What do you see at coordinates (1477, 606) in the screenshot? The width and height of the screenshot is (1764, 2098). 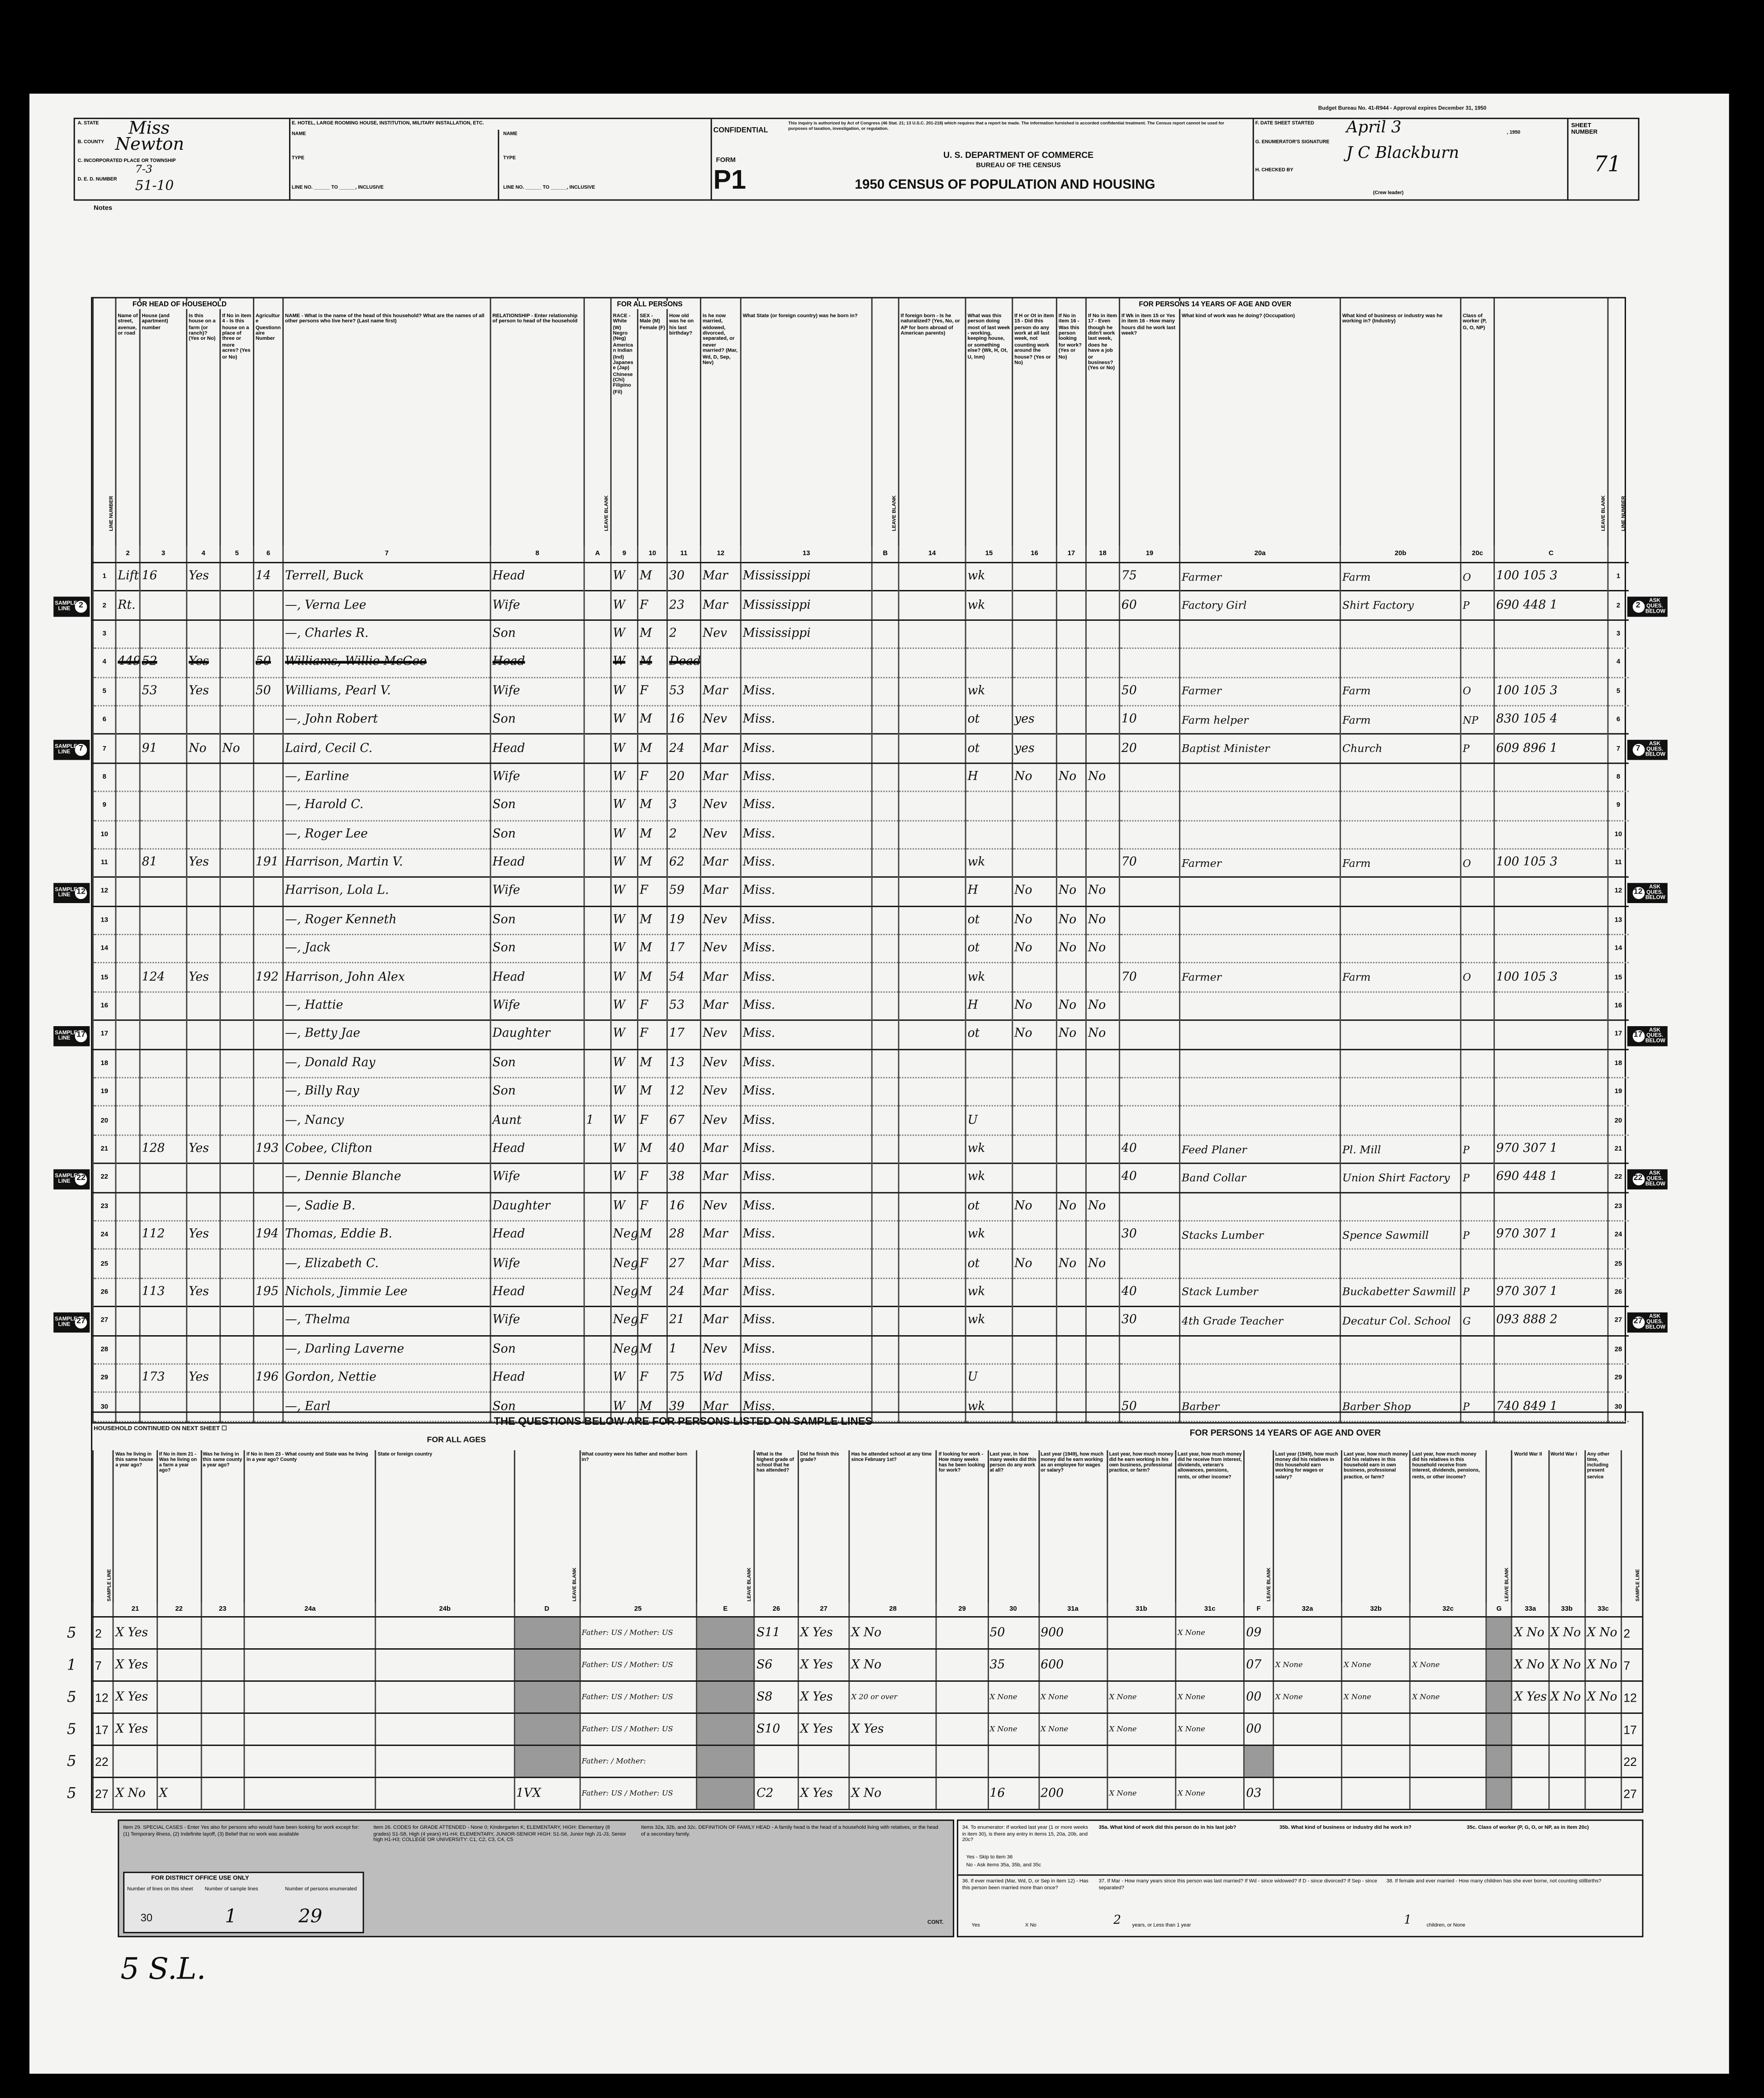 I see `cell-20c: P` at bounding box center [1477, 606].